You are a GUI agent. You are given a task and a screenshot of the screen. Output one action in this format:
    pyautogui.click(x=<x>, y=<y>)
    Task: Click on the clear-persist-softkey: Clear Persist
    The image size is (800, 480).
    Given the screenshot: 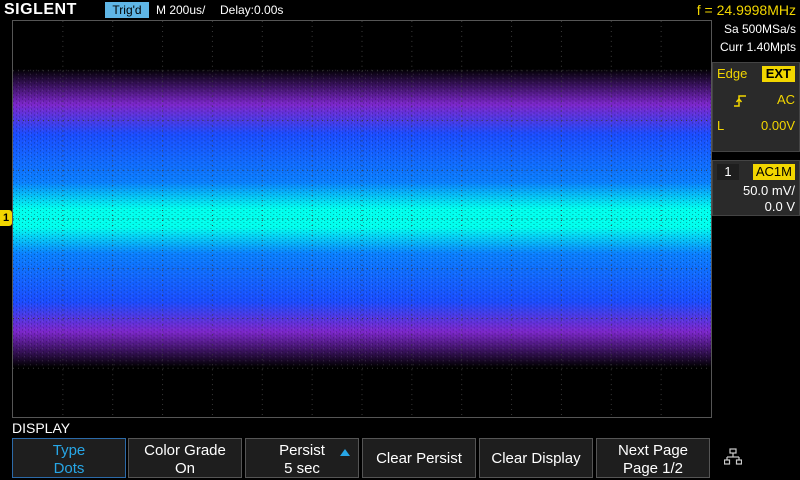 What is the action you would take?
    pyautogui.click(x=419, y=458)
    